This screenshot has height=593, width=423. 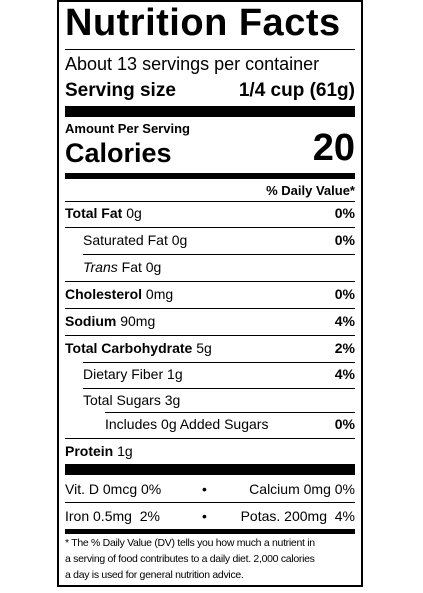 I want to click on thick-divider-protein, so click(x=210, y=469).